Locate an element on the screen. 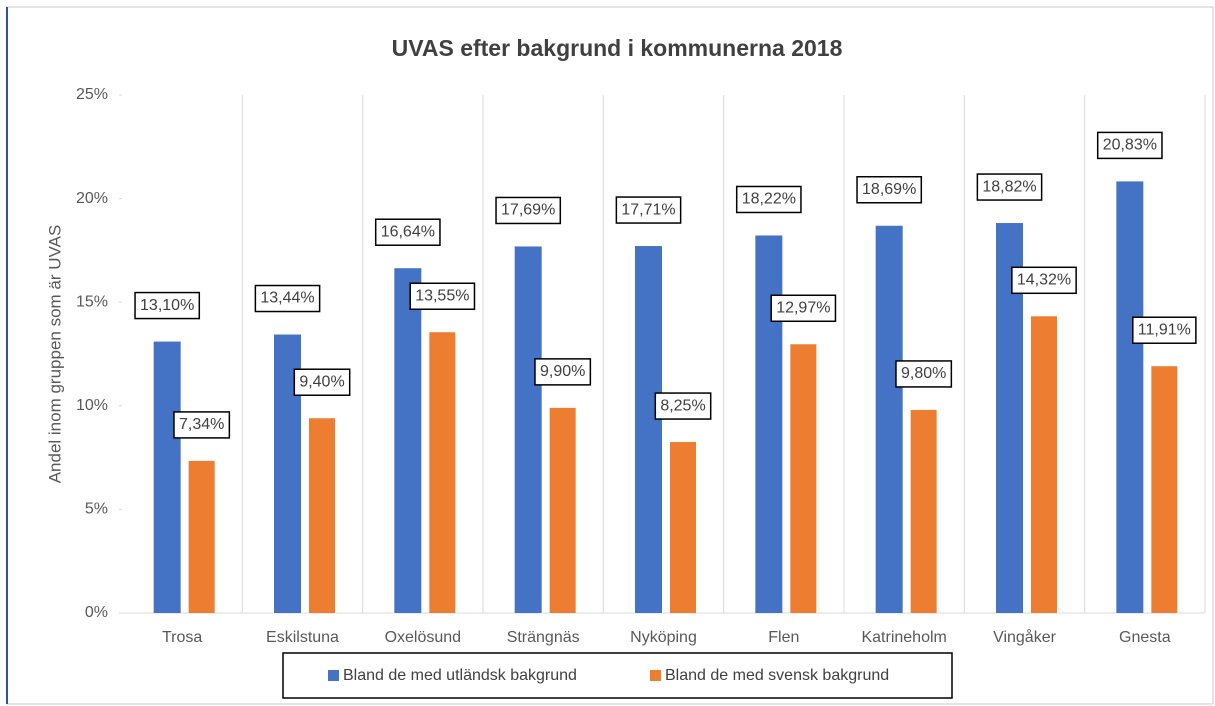 This screenshot has height=706, width=1215. y-tick-label: 15% is located at coordinates (92, 301).